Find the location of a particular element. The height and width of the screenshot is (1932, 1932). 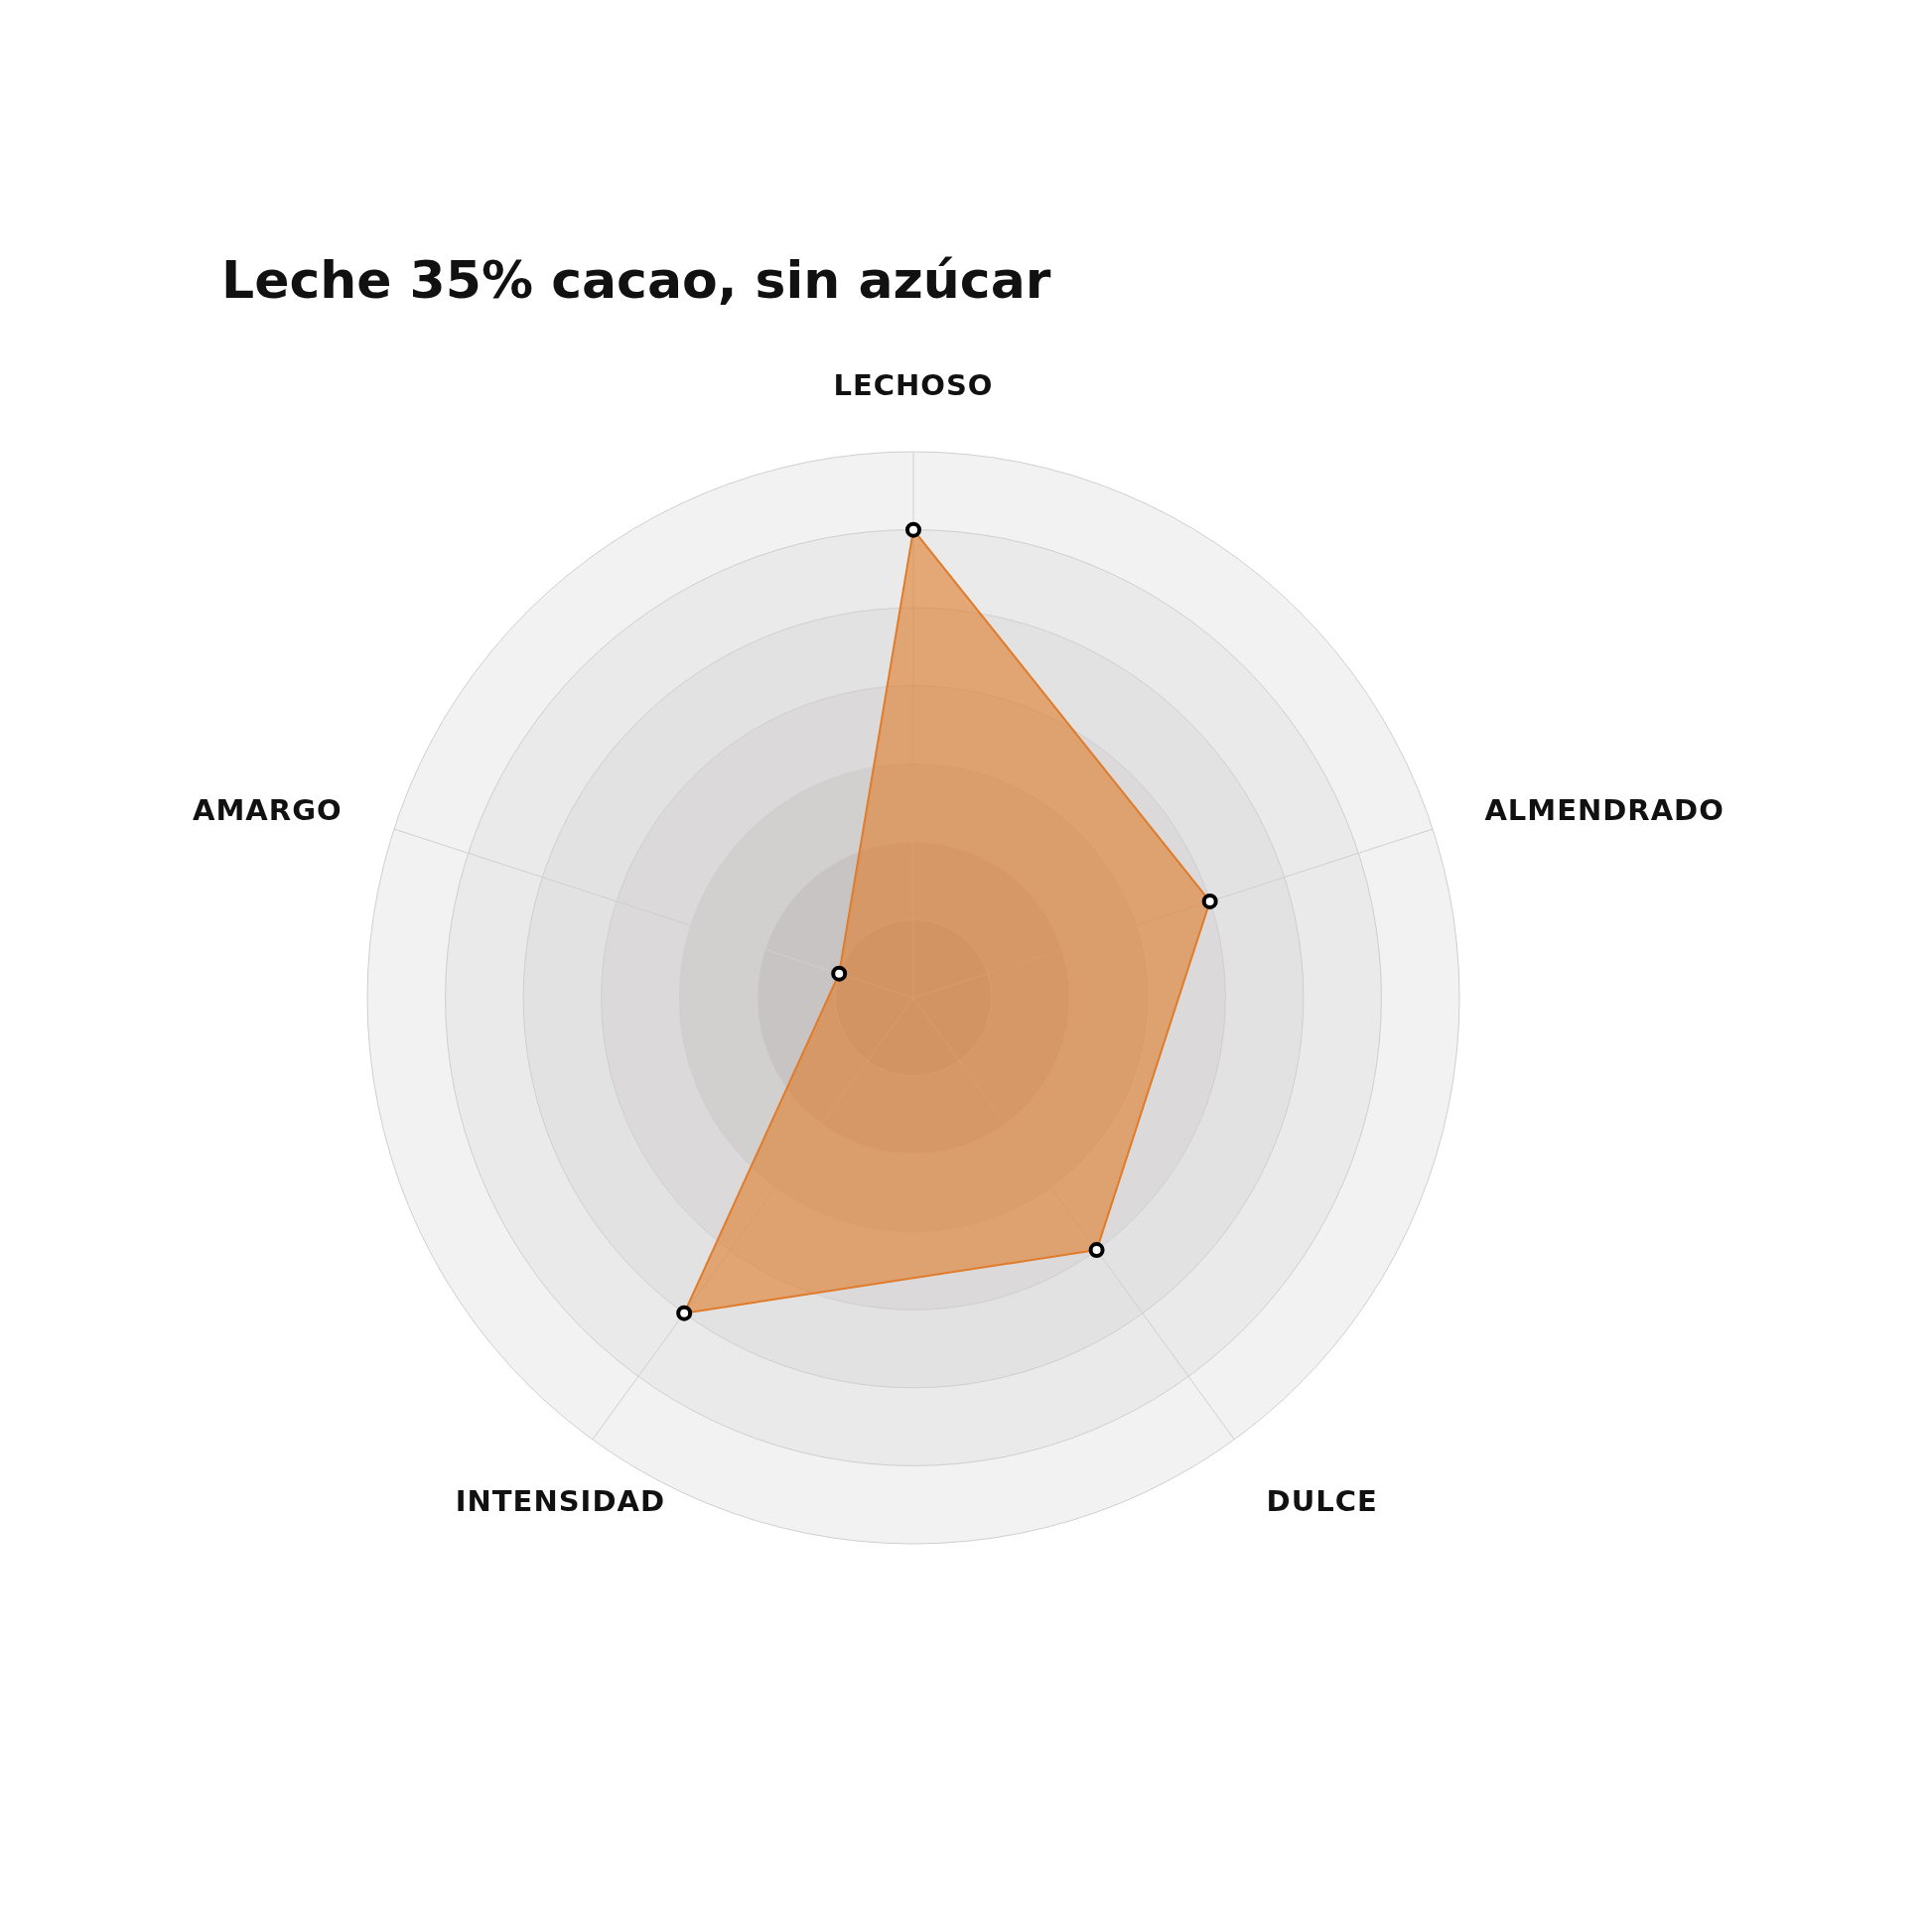

chart-title: Leche 35% cacao, sin azúcar is located at coordinates (636, 280).